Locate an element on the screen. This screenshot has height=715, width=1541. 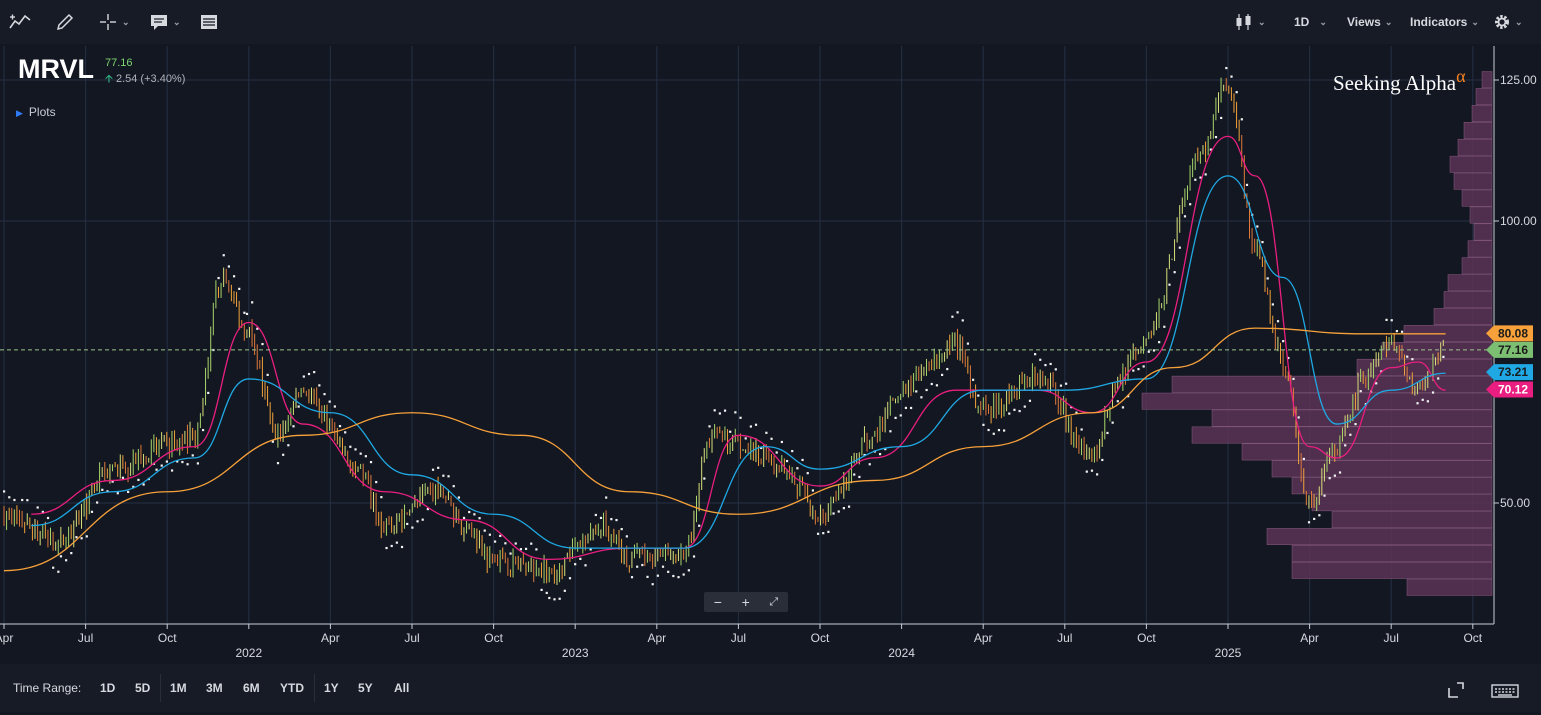
range-button-1m: 1M is located at coordinates (178, 688).